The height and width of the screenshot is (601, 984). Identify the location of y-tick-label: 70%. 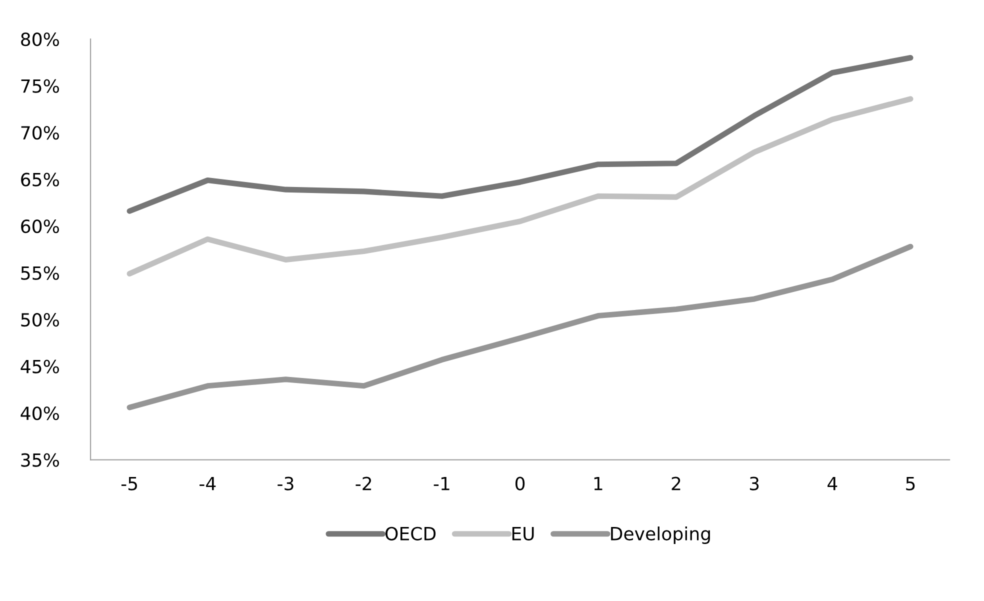
(40, 133).